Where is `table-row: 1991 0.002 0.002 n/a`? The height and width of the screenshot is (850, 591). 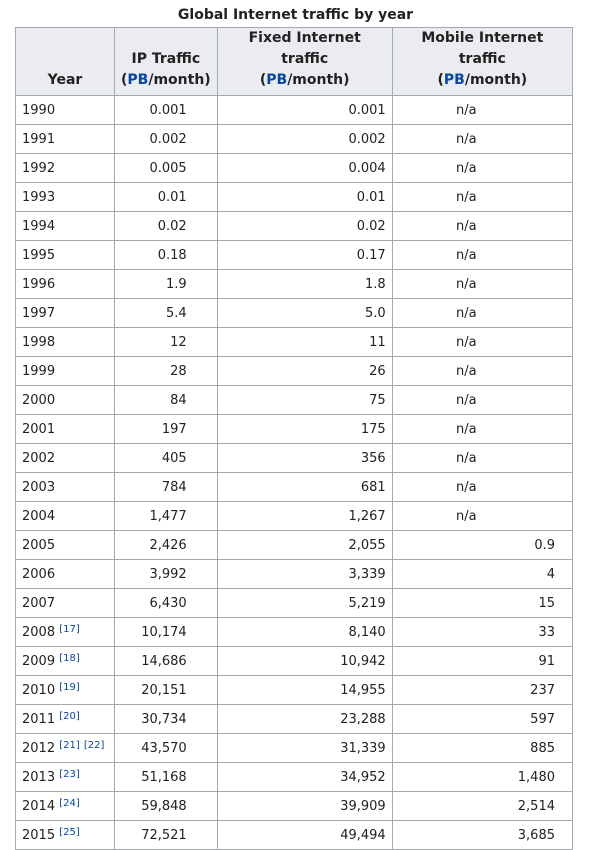
table-row: 1991 0.002 0.002 n/a is located at coordinates (294, 139).